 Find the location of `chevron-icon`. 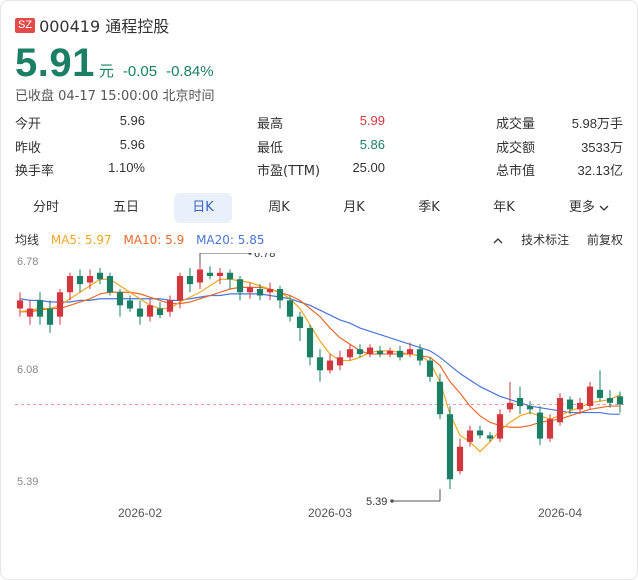

chevron-icon is located at coordinates (498, 240).